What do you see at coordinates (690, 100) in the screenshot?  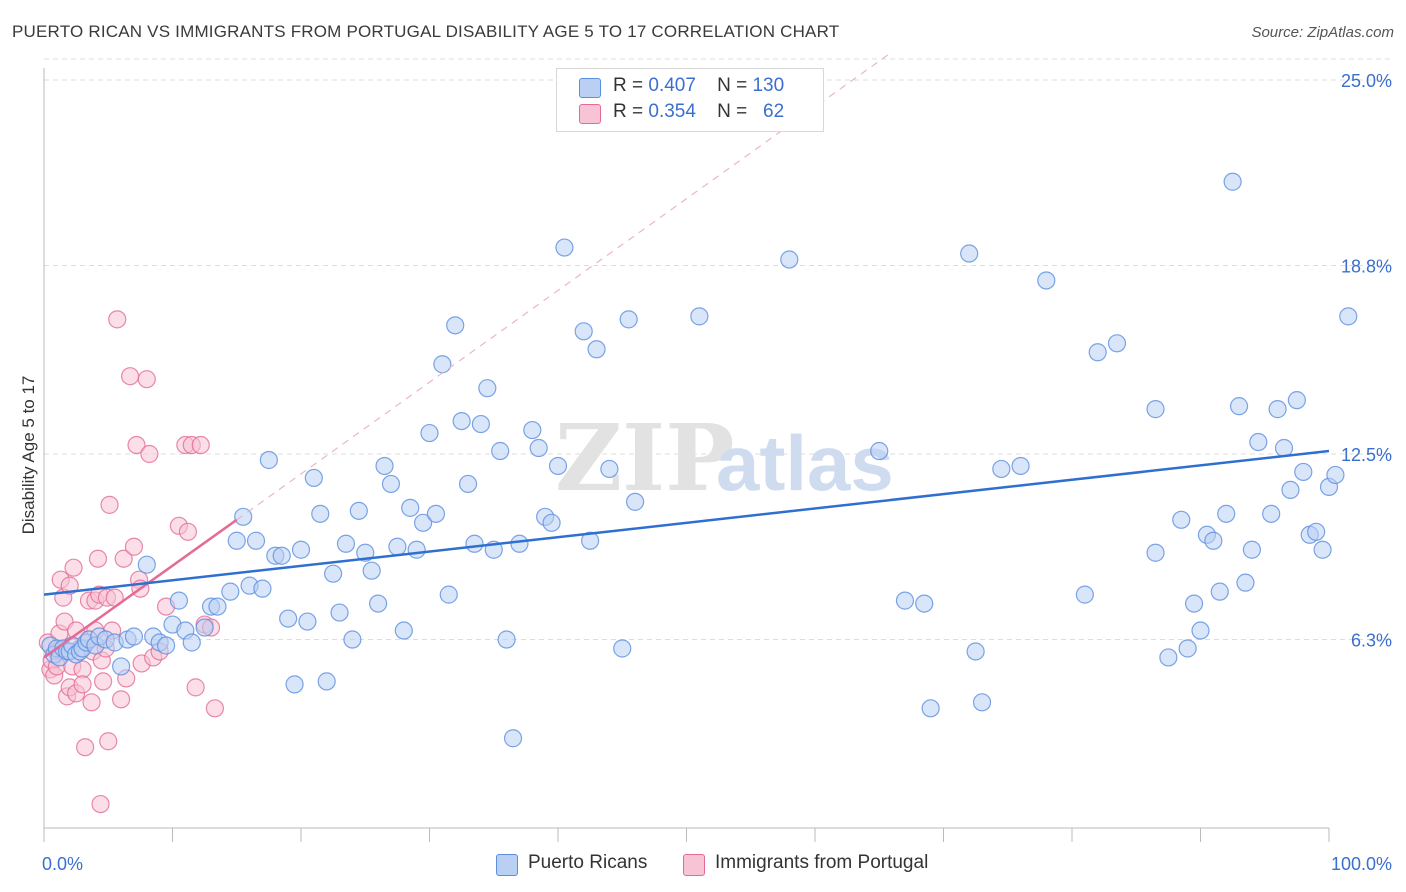 I see `correlation-legend: R = 0.407 N = 130 R = 0.354 N = 62` at bounding box center [690, 100].